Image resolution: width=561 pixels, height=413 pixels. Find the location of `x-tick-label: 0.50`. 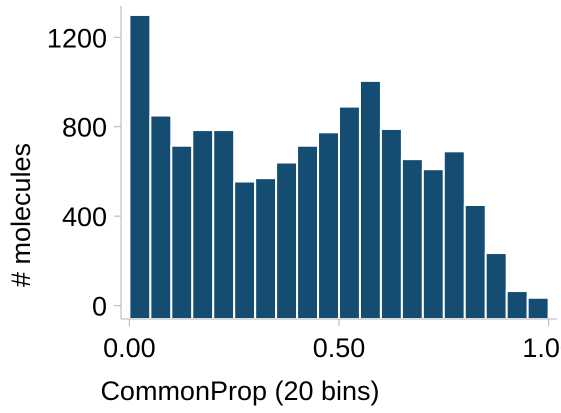

x-tick-label: 0.50 is located at coordinates (339, 348).